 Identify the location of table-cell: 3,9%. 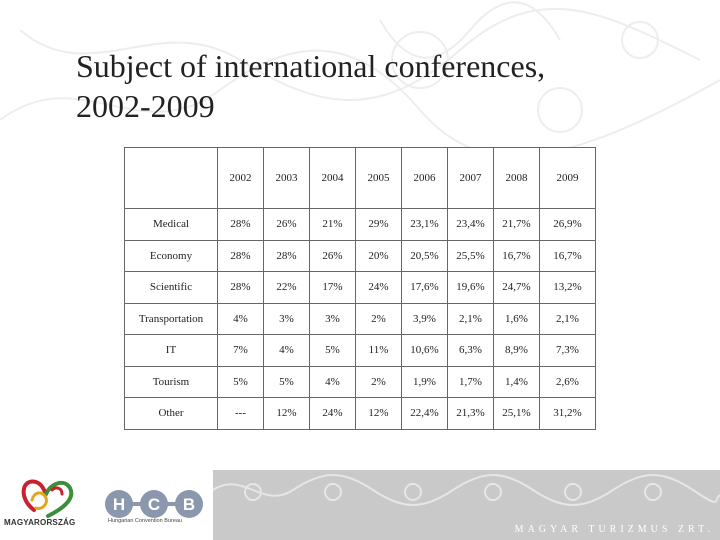
(424, 318).